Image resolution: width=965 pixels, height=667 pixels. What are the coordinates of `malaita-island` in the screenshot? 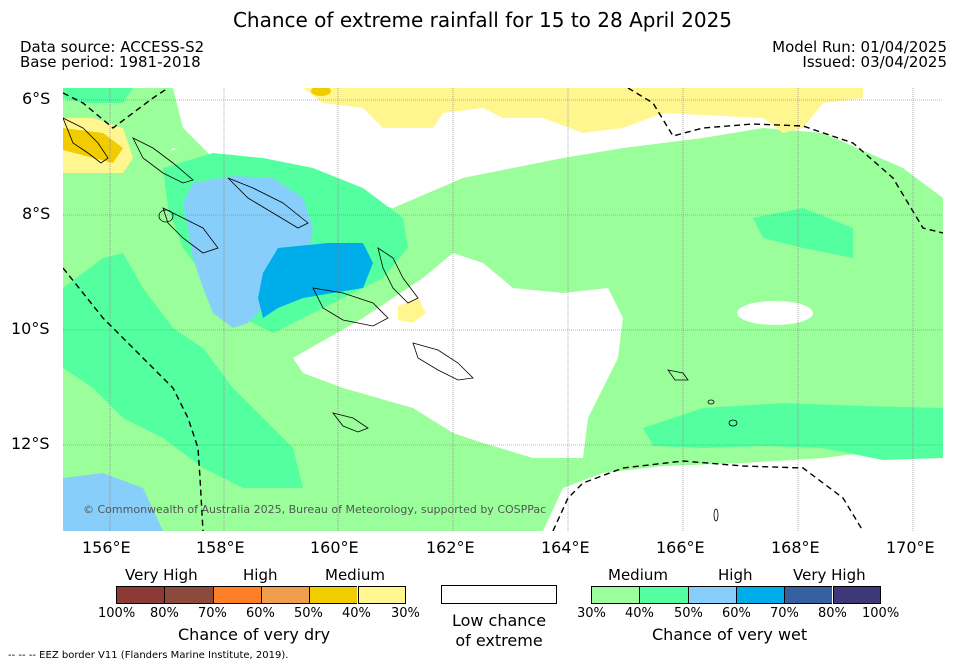 It's located at (398, 275).